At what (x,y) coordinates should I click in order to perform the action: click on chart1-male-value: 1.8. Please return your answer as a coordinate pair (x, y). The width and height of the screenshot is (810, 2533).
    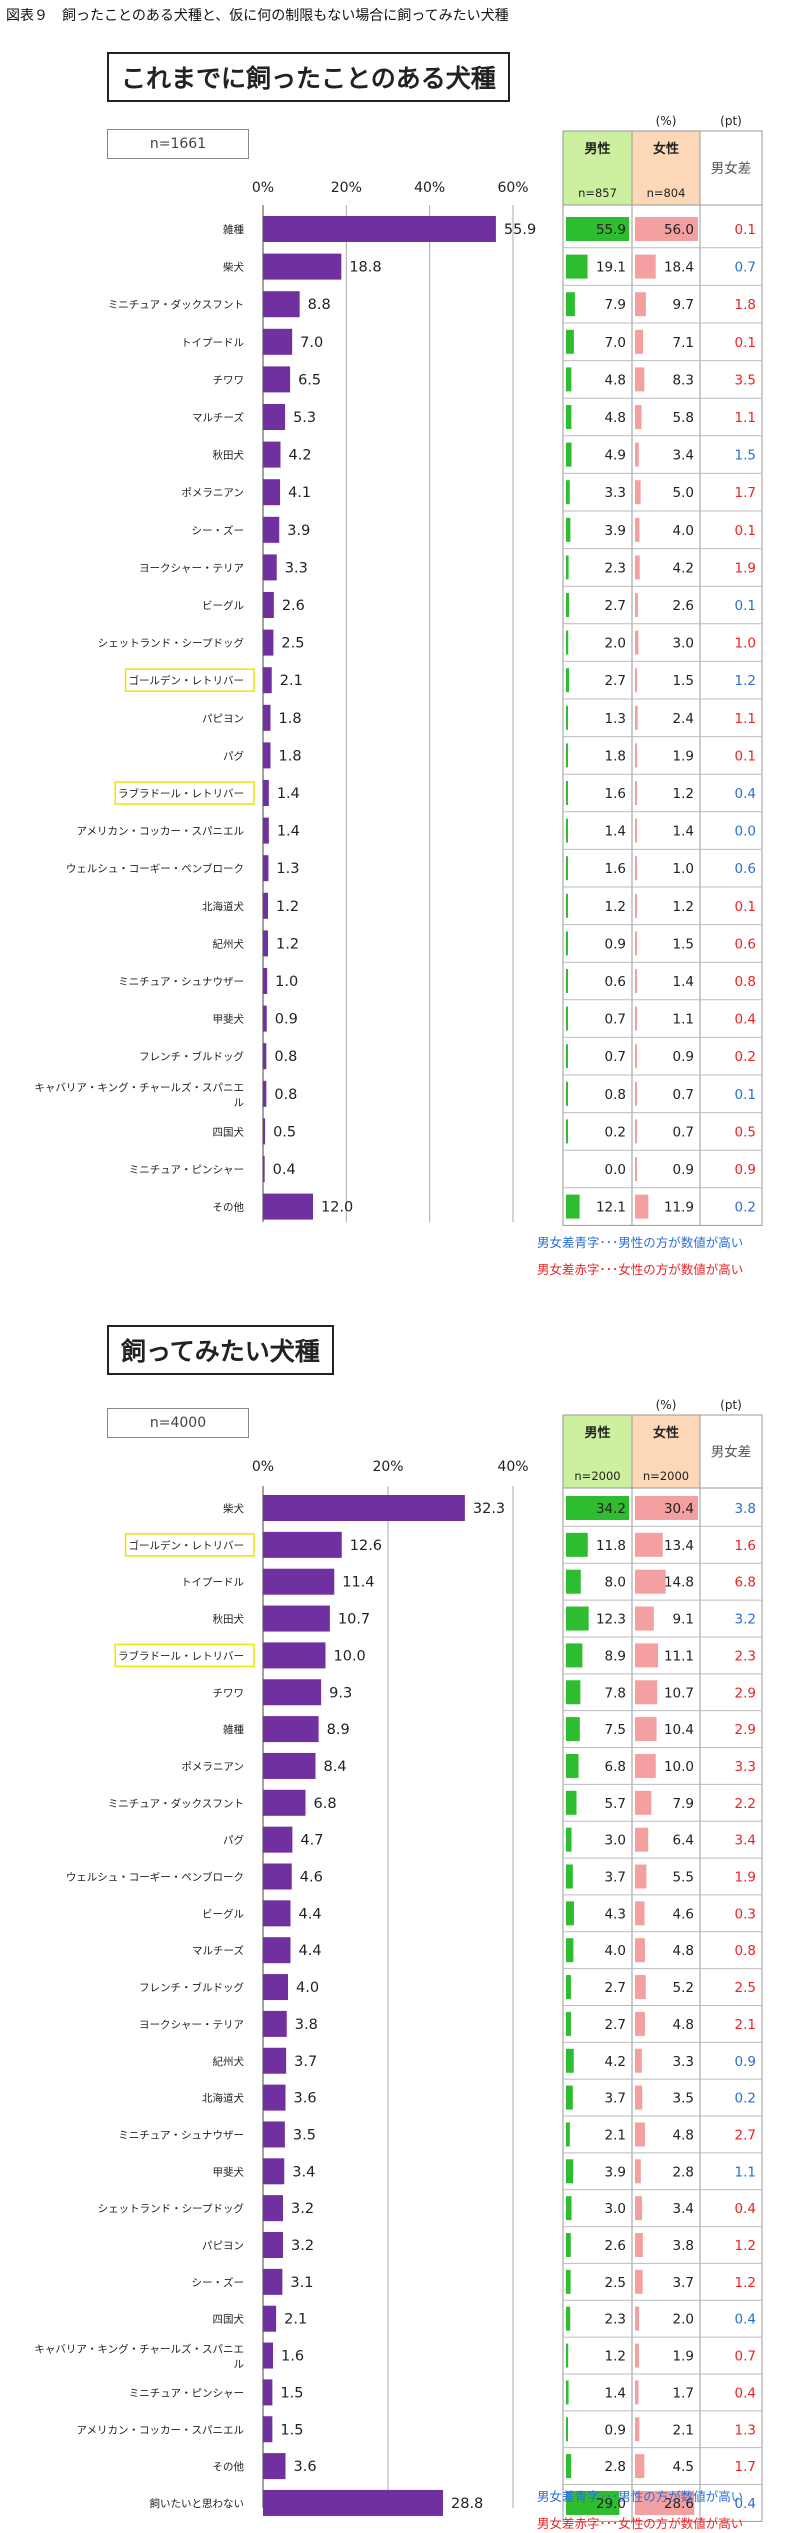
    Looking at the image, I should click on (615, 756).